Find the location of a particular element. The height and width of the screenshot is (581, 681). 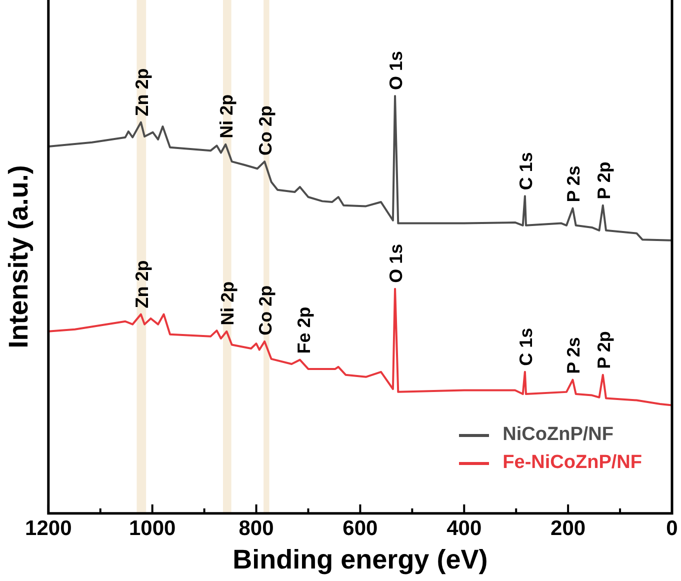

x-tick-label: 400 is located at coordinates (464, 528).